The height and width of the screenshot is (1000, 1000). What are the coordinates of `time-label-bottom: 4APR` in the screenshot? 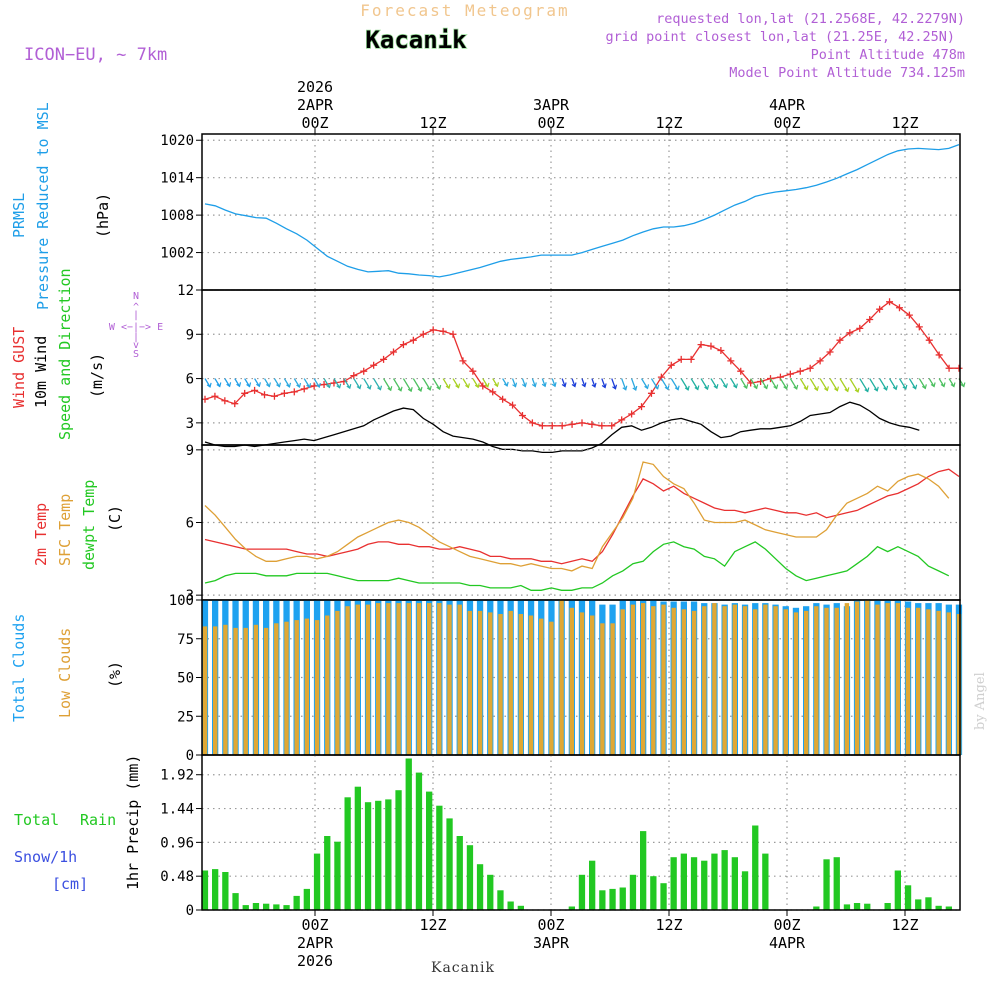 It's located at (787, 943).